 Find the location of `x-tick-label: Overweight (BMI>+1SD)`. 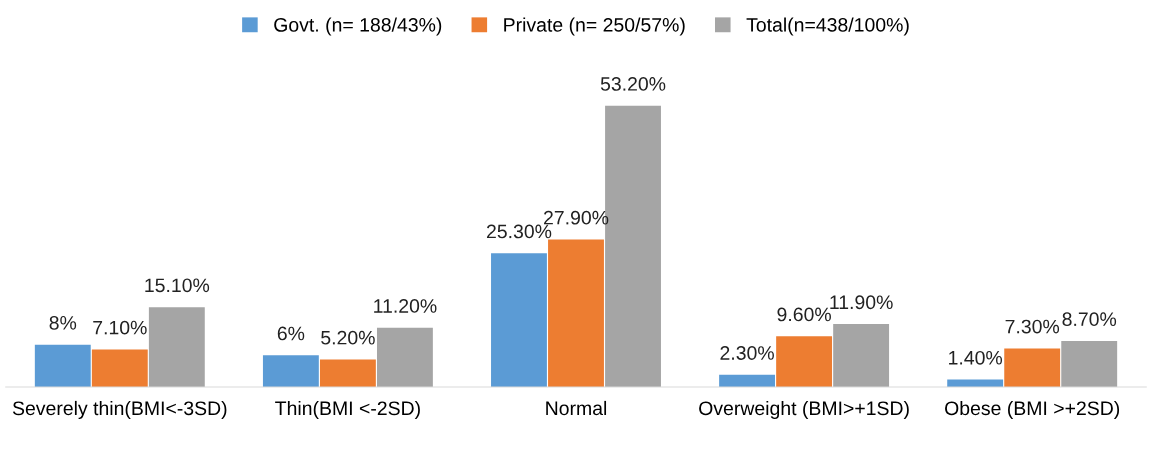

x-tick-label: Overweight (BMI>+1SD) is located at coordinates (804, 410).